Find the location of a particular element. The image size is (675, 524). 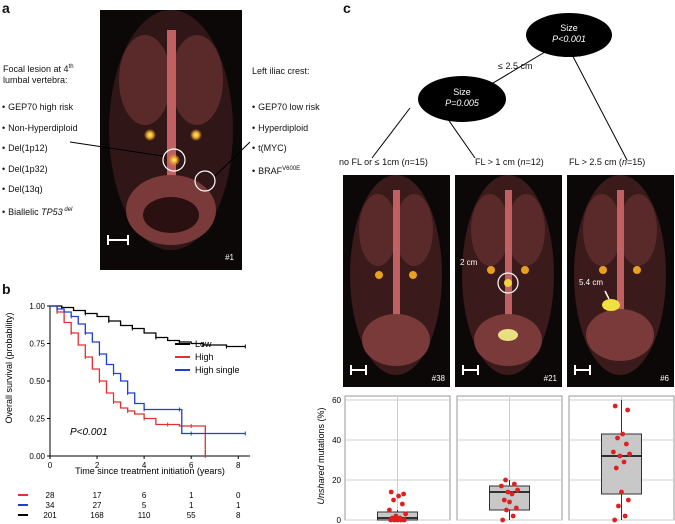

scan-id-group-2: #21 is located at coordinates (550, 378).